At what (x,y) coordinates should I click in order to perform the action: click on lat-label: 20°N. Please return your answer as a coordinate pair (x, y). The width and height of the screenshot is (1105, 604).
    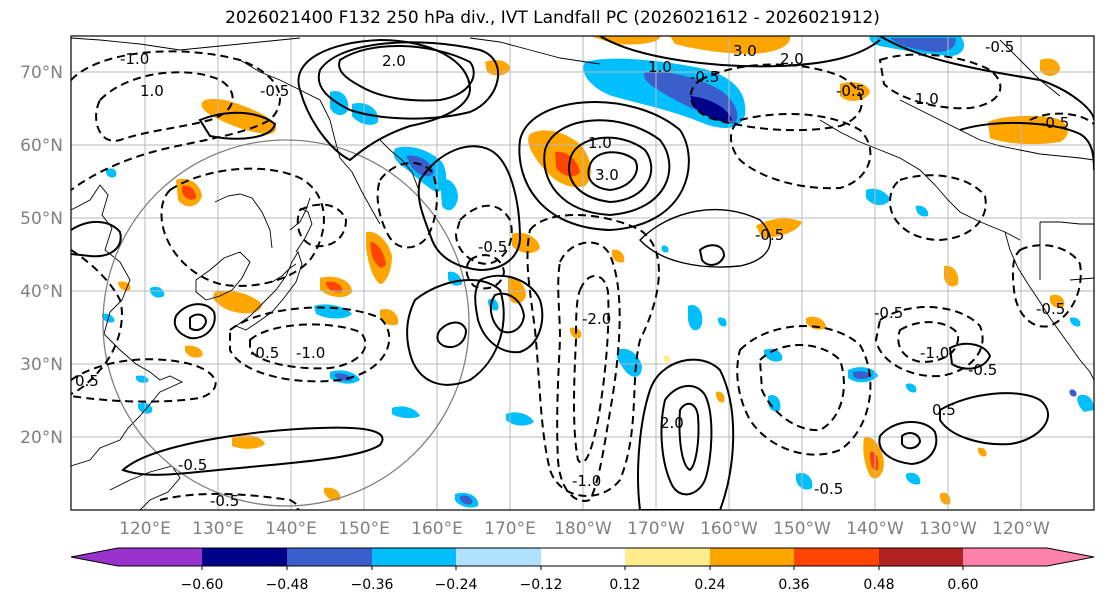
    Looking at the image, I should click on (41, 438).